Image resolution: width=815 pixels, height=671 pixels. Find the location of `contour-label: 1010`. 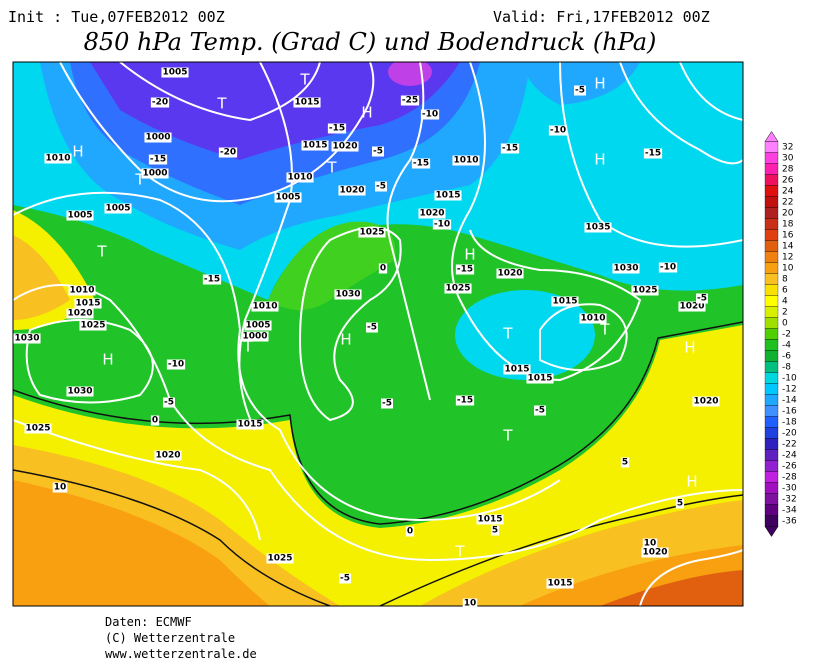

contour-label: 1010 is located at coordinates (264, 307).